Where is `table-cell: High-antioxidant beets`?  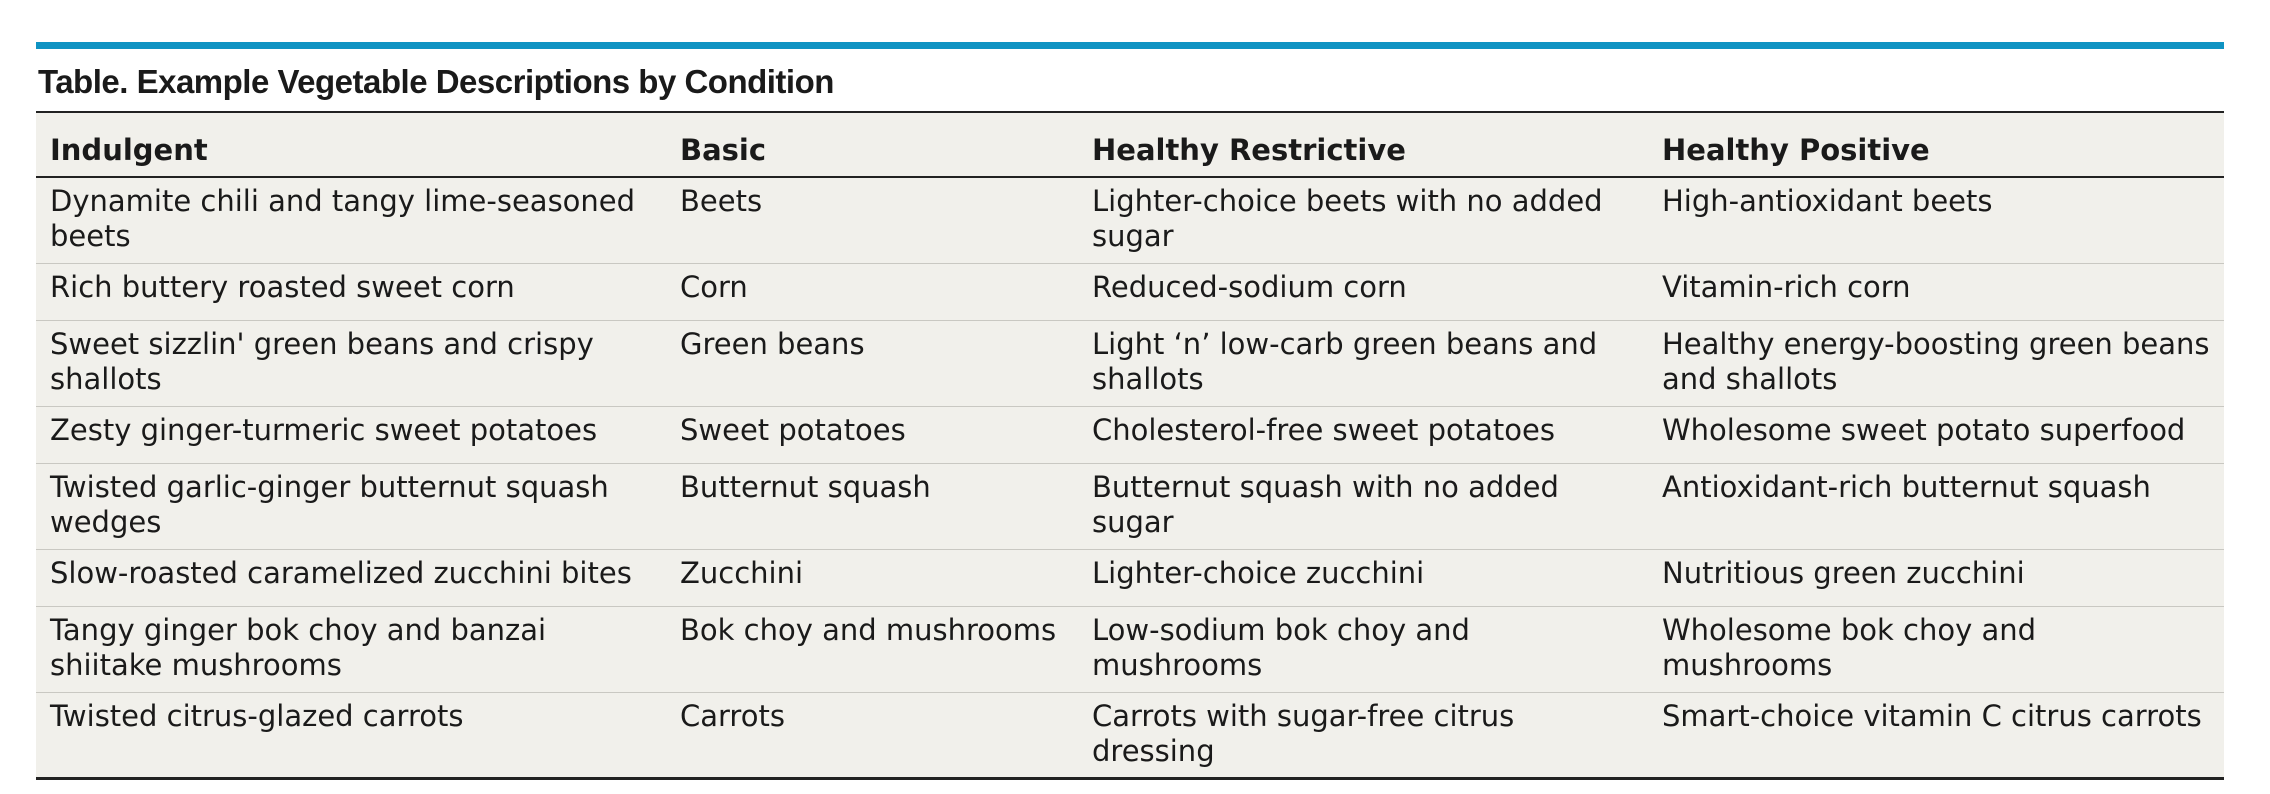
table-cell: High-antioxidant beets is located at coordinates (1936, 220).